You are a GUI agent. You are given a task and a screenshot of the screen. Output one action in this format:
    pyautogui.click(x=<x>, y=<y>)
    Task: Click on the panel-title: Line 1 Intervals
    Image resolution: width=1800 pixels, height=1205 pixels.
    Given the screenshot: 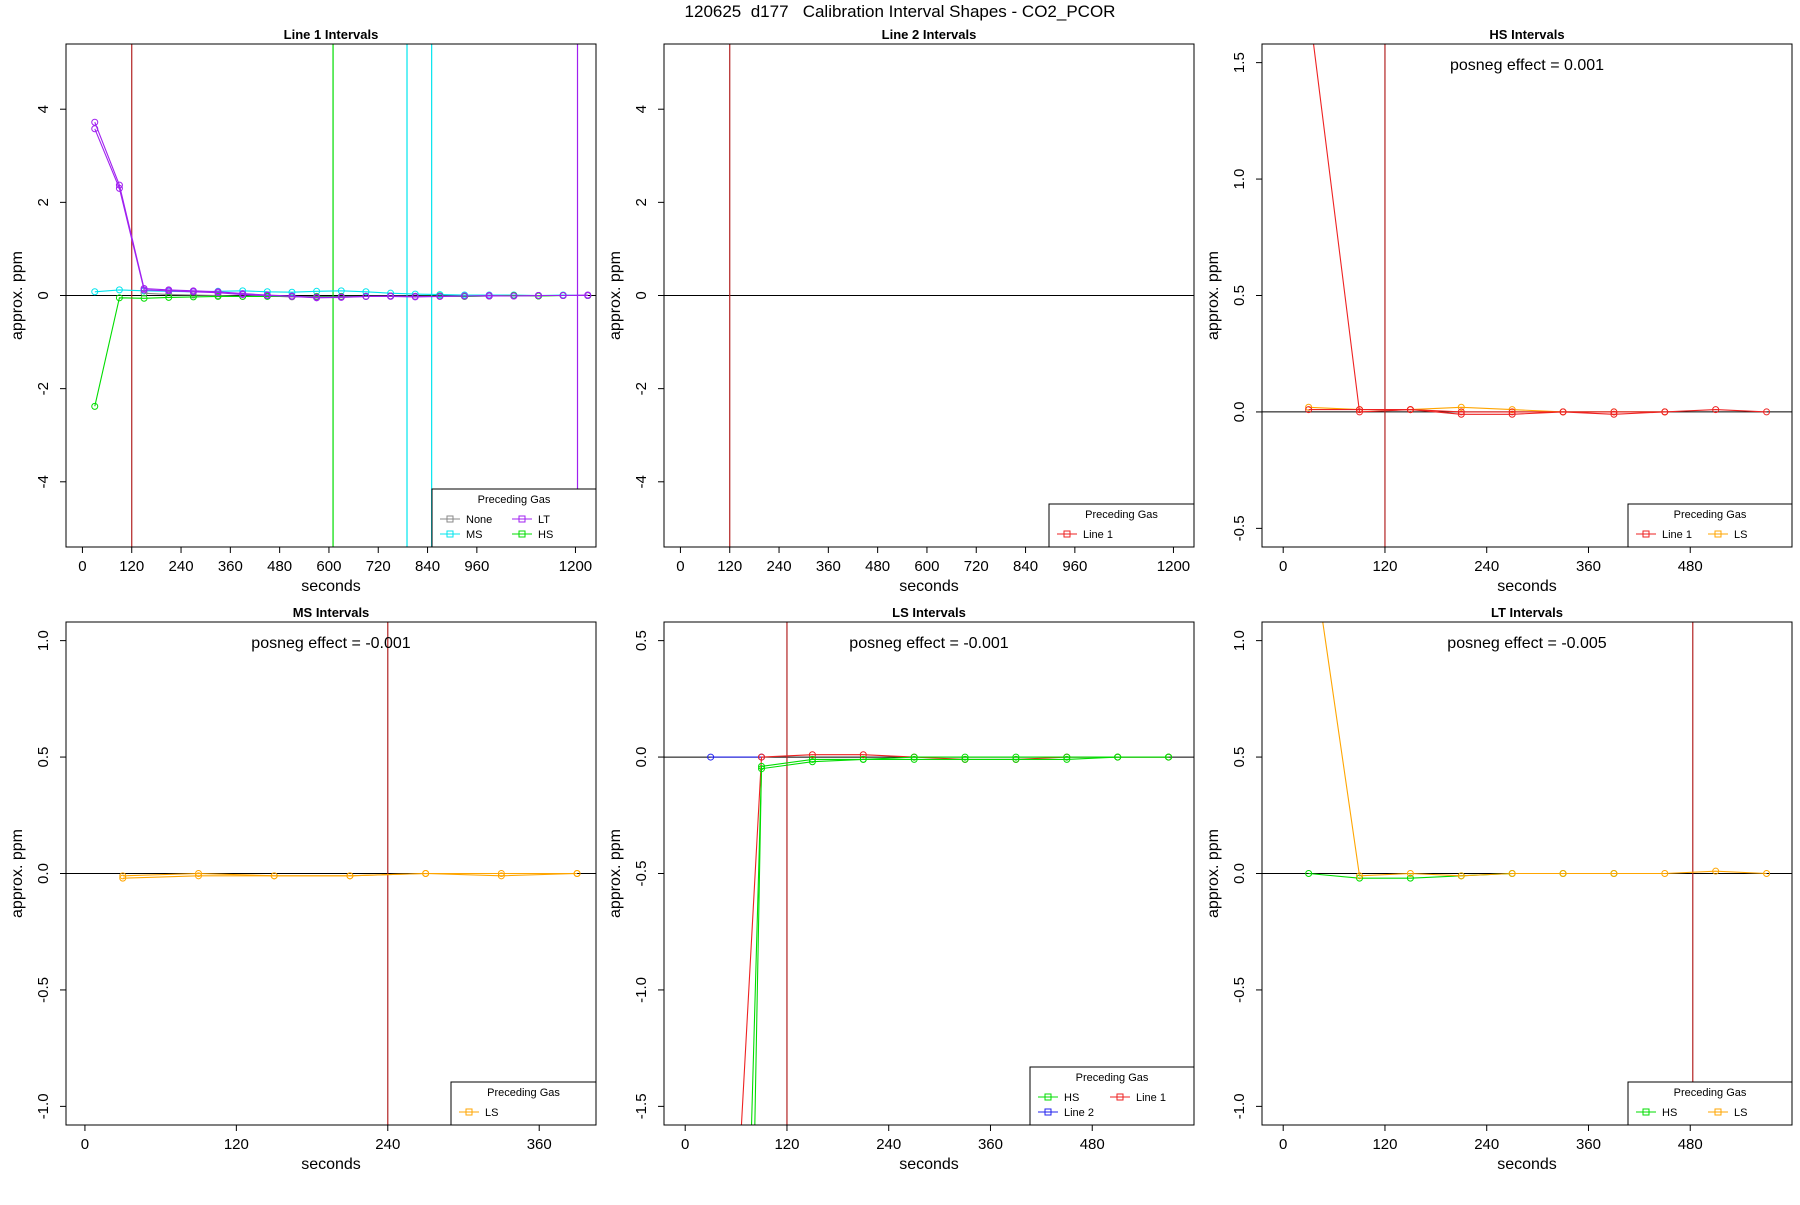 What is the action you would take?
    pyautogui.click(x=331, y=34)
    